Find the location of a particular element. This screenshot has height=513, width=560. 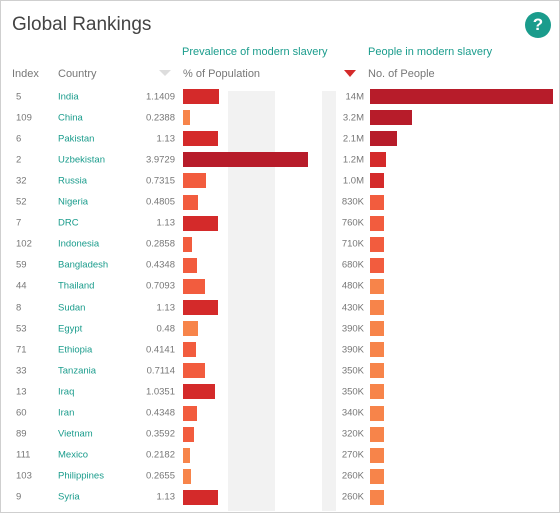

table-row: 8 Sudan 1.13 430K is located at coordinates (280, 307).